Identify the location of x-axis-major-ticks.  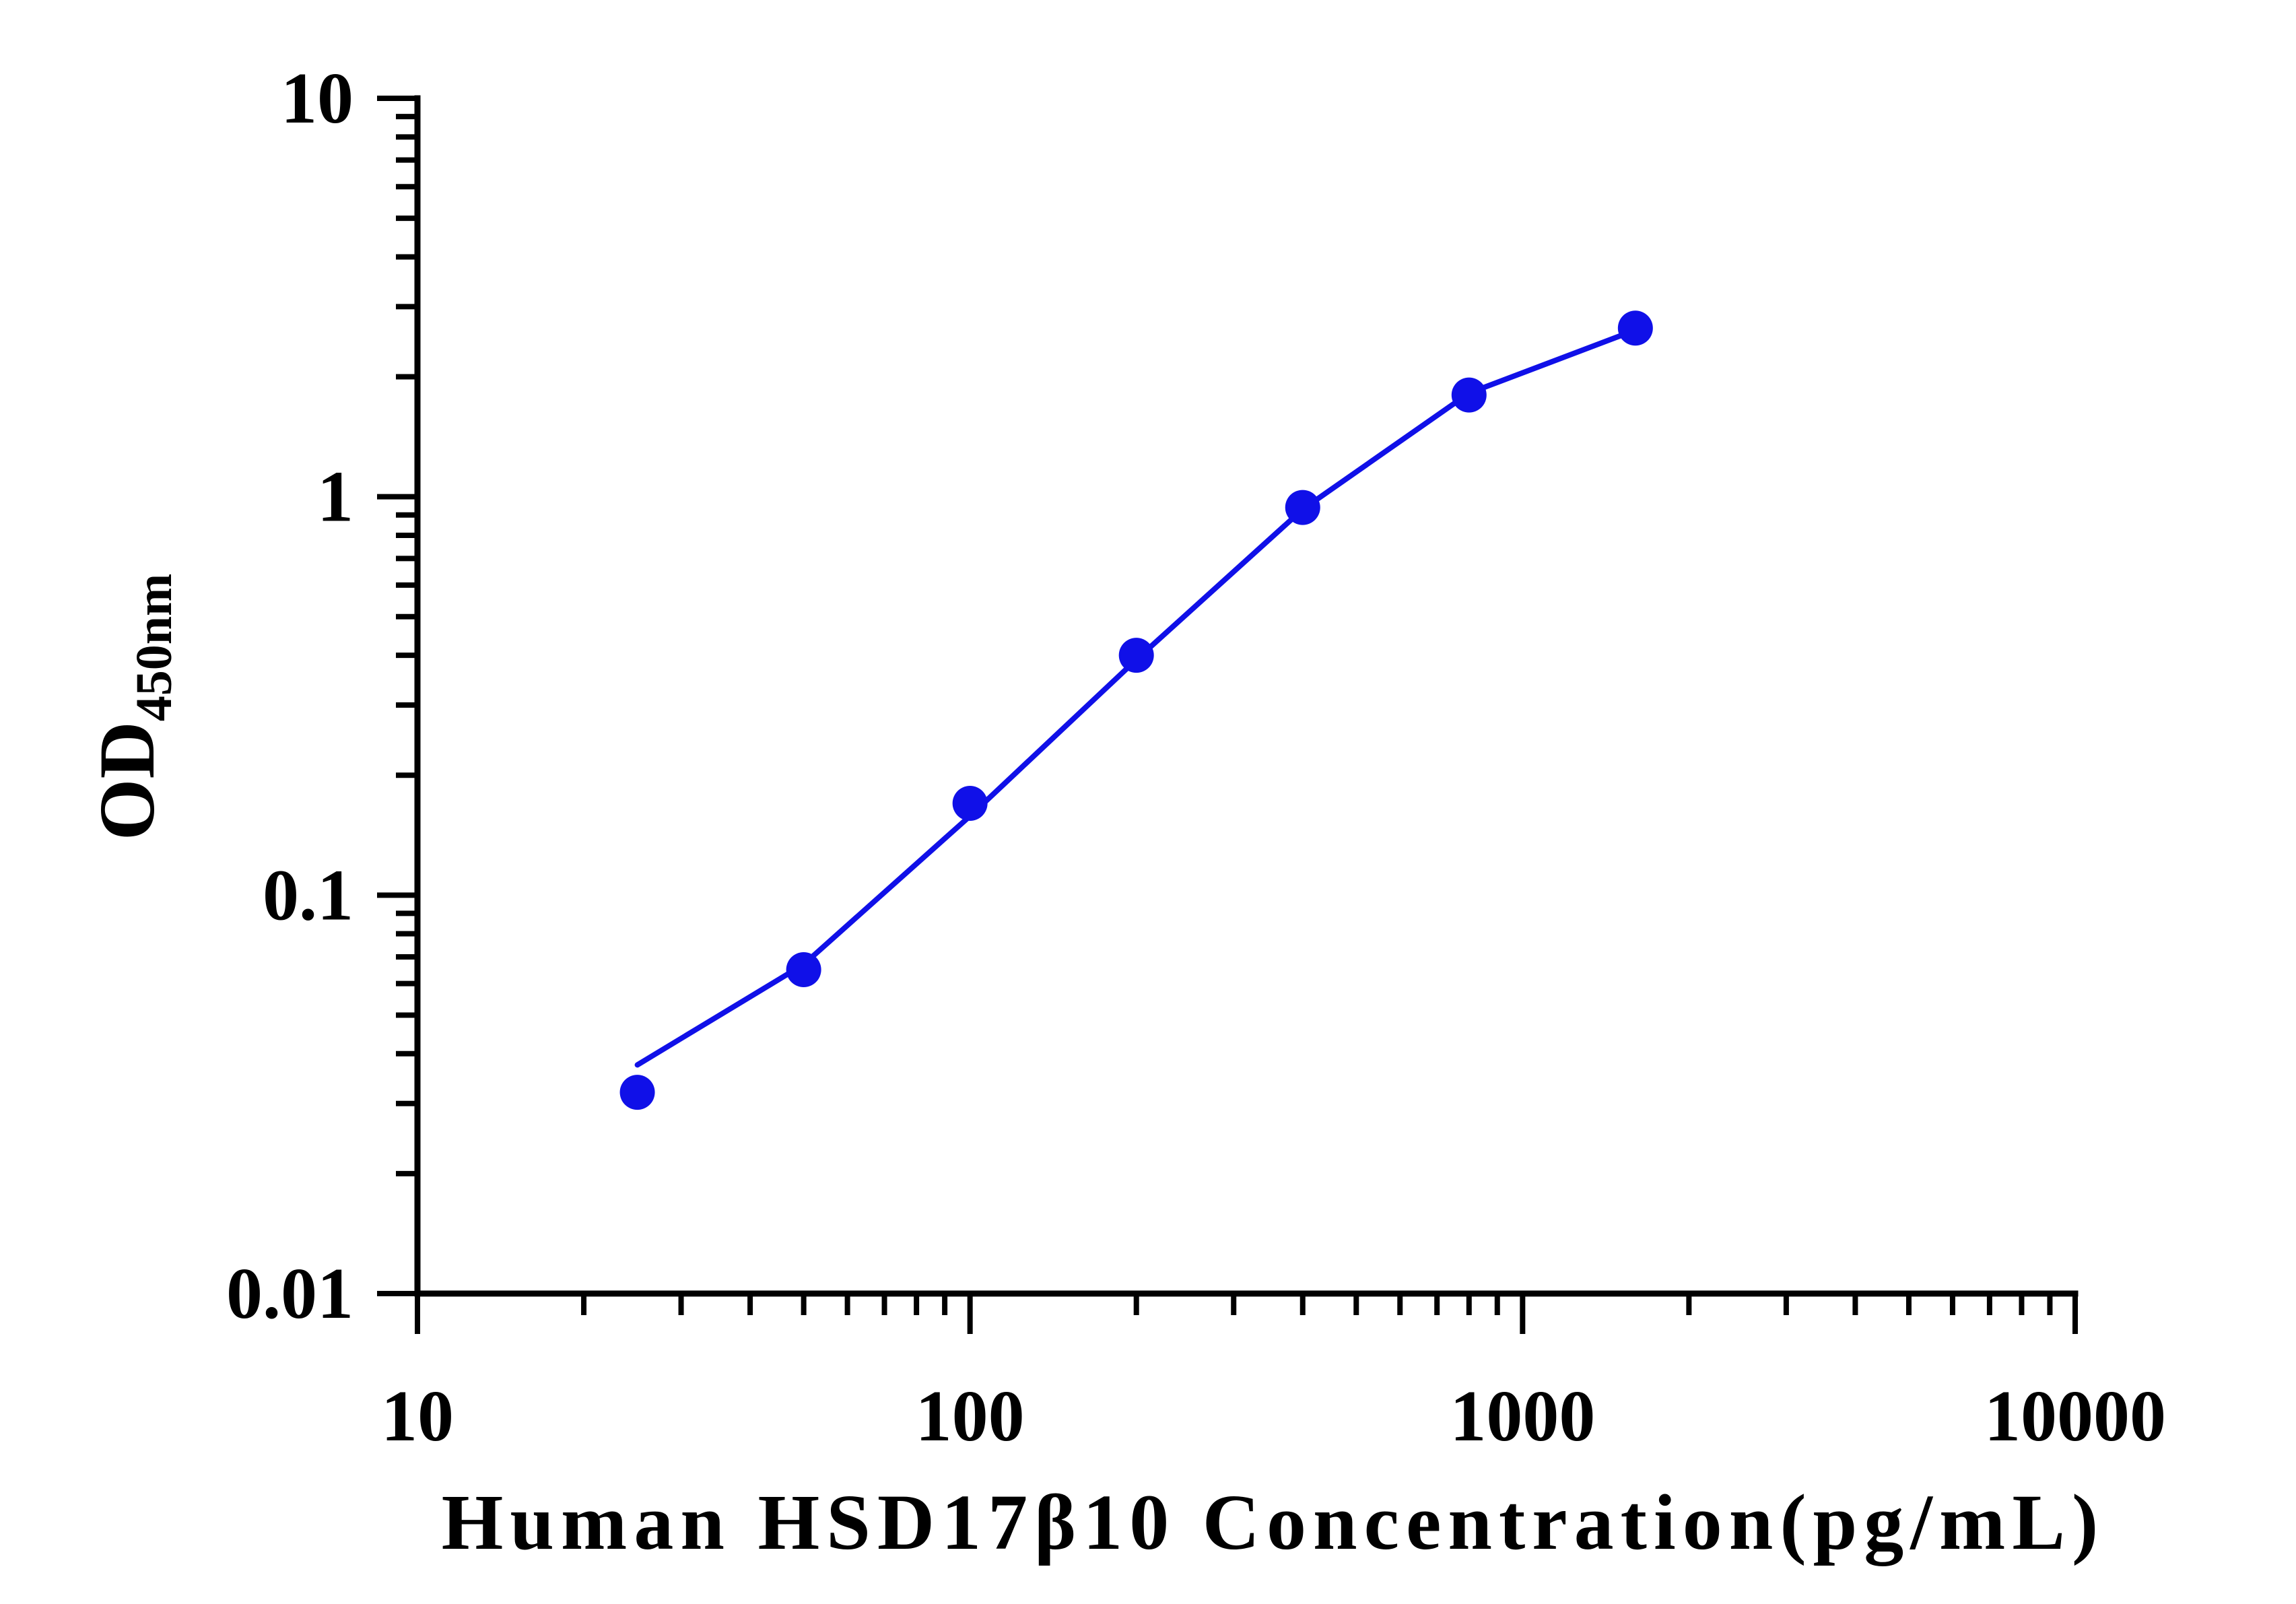
(1246, 1314).